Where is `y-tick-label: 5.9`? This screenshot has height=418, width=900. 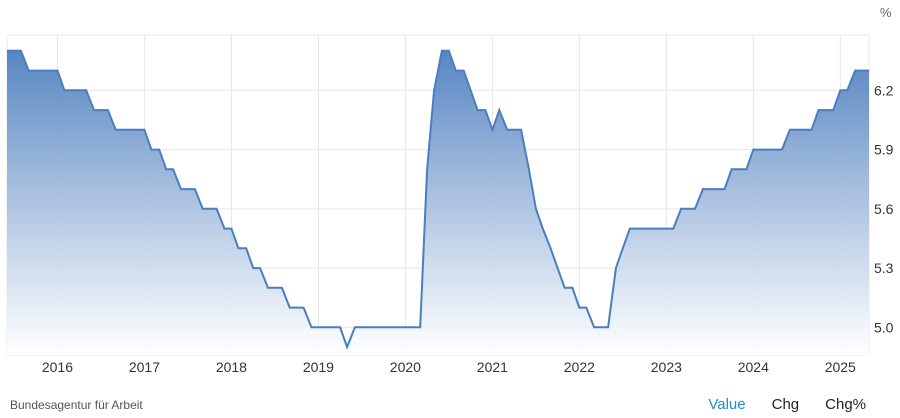 y-tick-label: 5.9 is located at coordinates (884, 150).